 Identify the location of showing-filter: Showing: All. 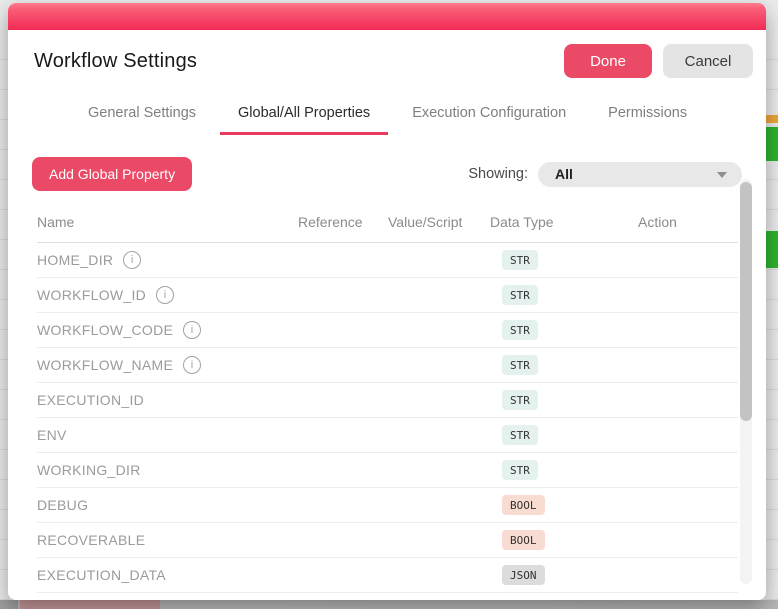
(605, 174).